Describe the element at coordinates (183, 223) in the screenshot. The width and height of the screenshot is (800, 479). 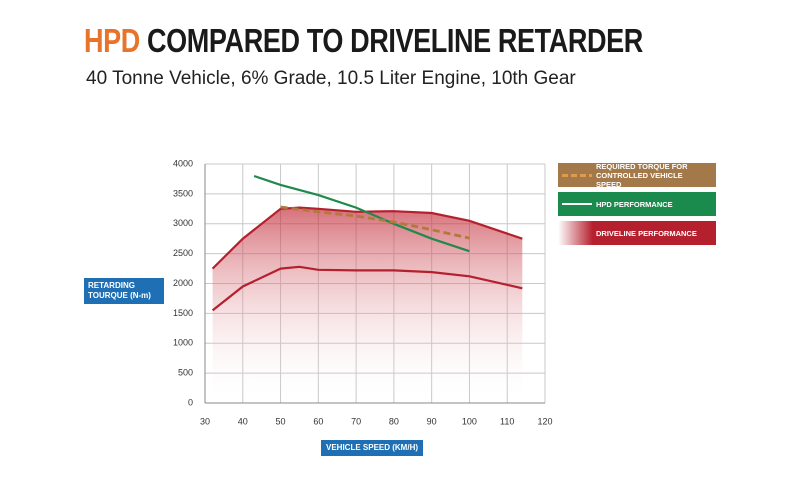
I see `y-tick-label: 3000` at that location.